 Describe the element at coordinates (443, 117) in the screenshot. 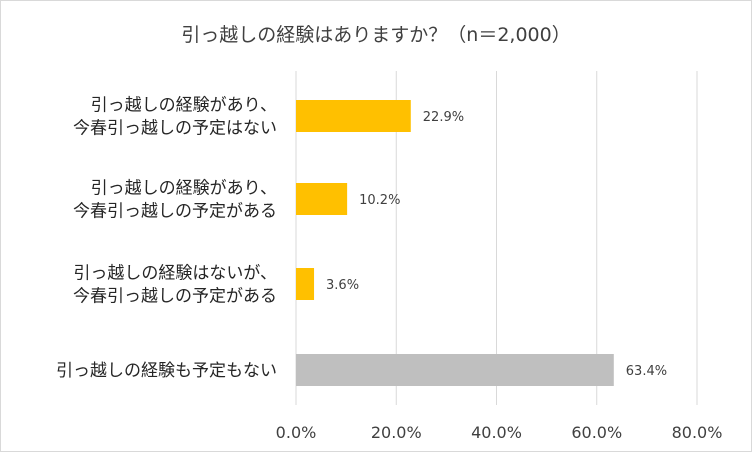

I see `data-label: 22.9%` at that location.